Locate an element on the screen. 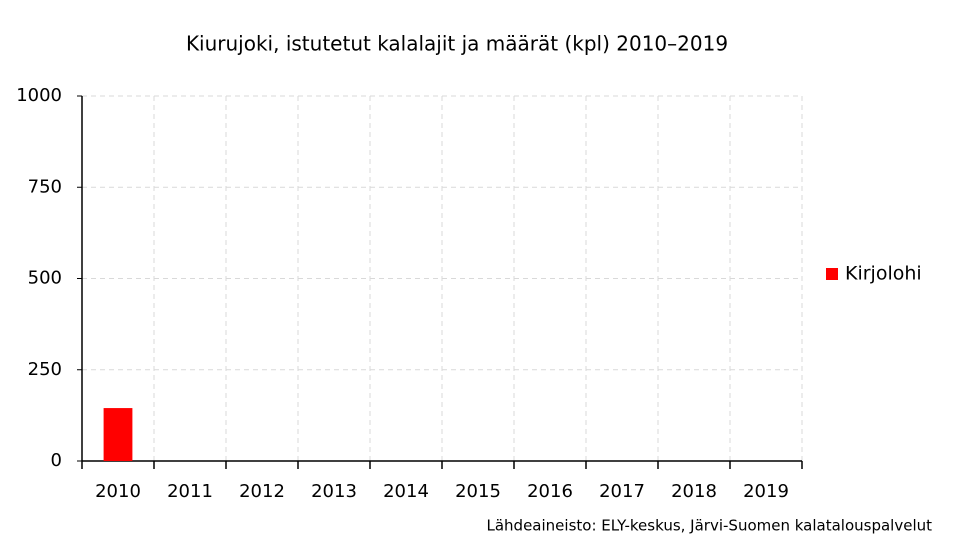  x-tick-label: 2019 is located at coordinates (766, 491).